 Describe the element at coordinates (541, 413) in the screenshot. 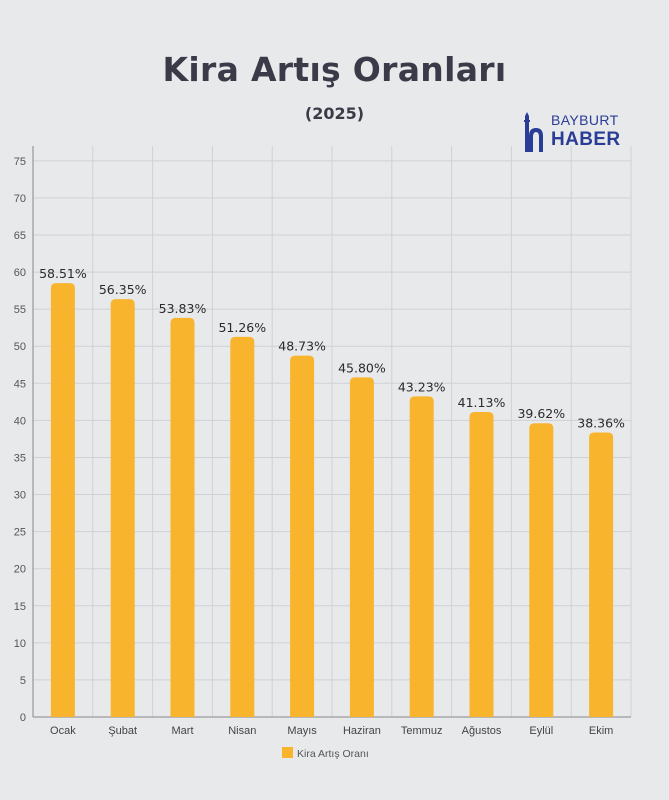

I see `data-label: 39.62%` at that location.